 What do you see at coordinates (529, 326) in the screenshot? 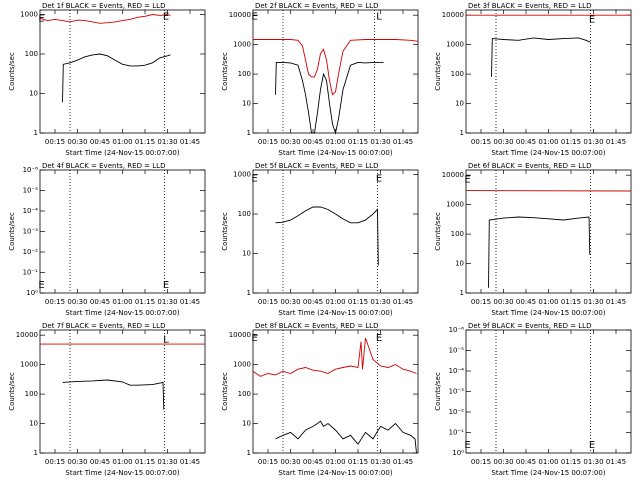
I see `panel-title: Det 9f BLACK = Events, RED = LLD` at bounding box center [529, 326].